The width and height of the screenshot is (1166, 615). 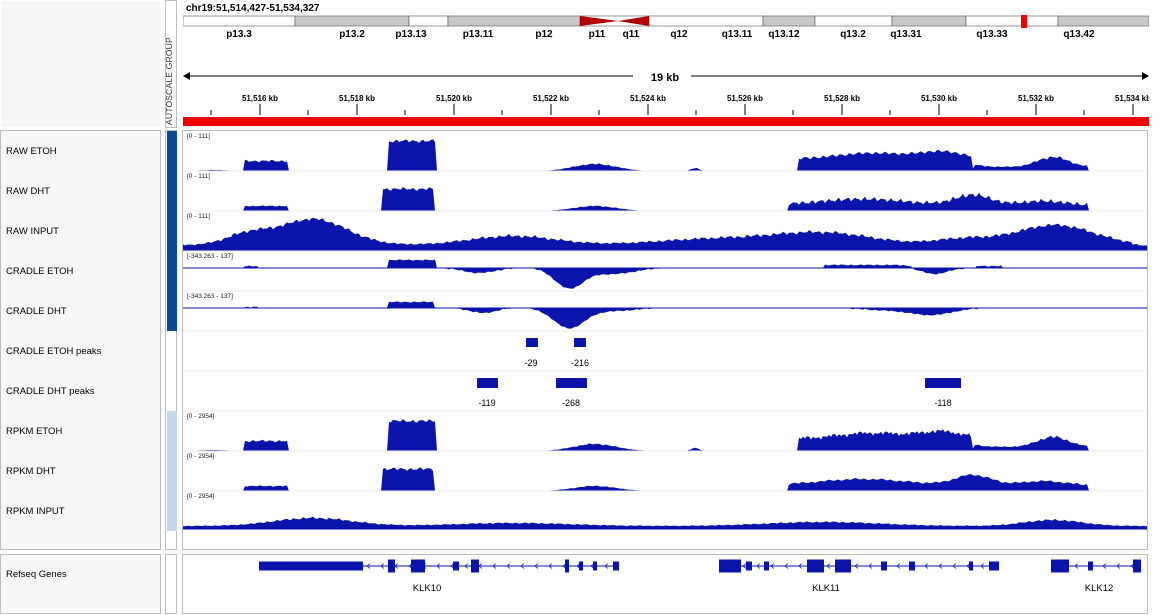 What do you see at coordinates (169, 81) in the screenshot?
I see `autoscale-group-label: AUTOSCALE GROUP` at bounding box center [169, 81].